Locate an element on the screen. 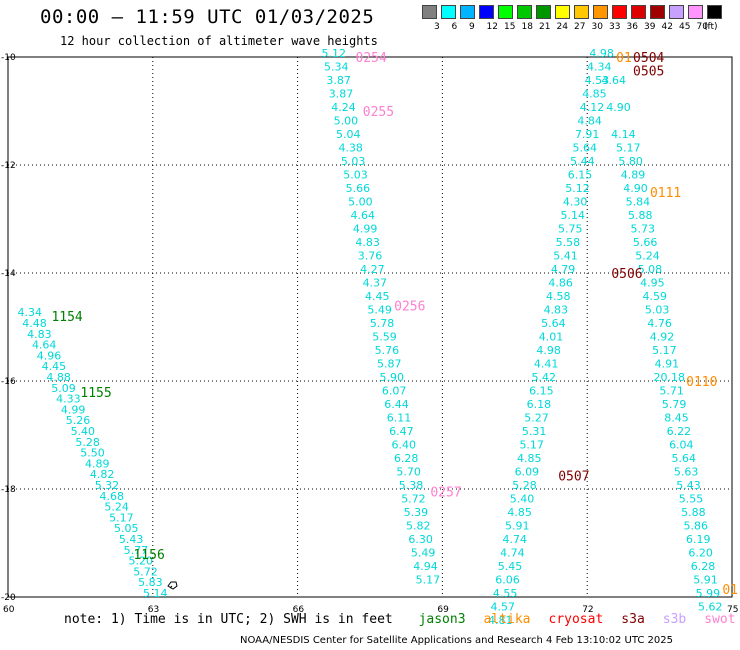 The width and height of the screenshot is (740, 650). swh-value: 6.04 is located at coordinates (681, 445).